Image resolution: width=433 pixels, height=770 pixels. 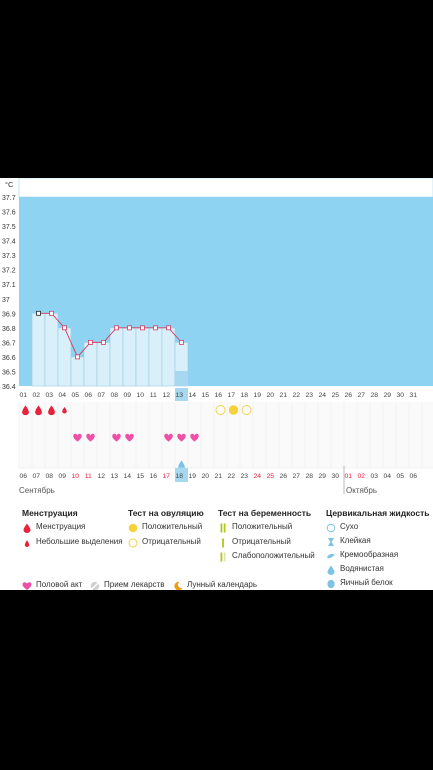 I want to click on month-label-left: Сентябрь, so click(x=37, y=490).